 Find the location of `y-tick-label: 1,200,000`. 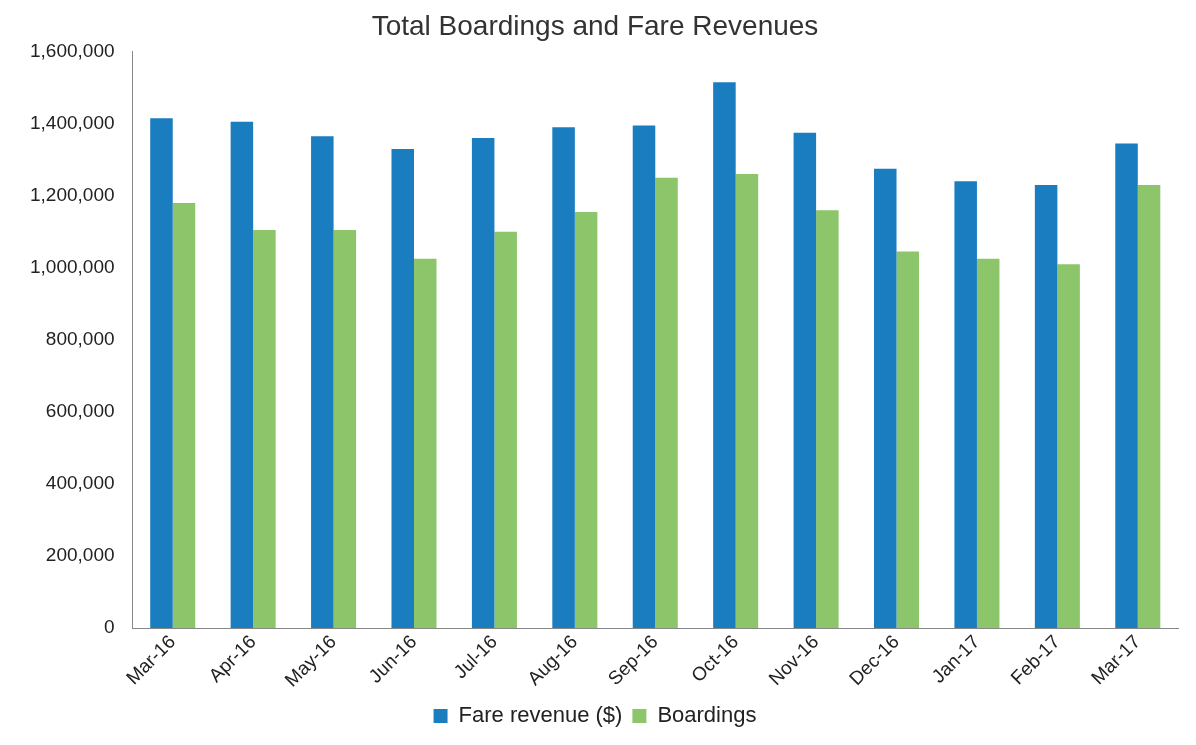

y-tick-label: 1,200,000 is located at coordinates (72, 194).